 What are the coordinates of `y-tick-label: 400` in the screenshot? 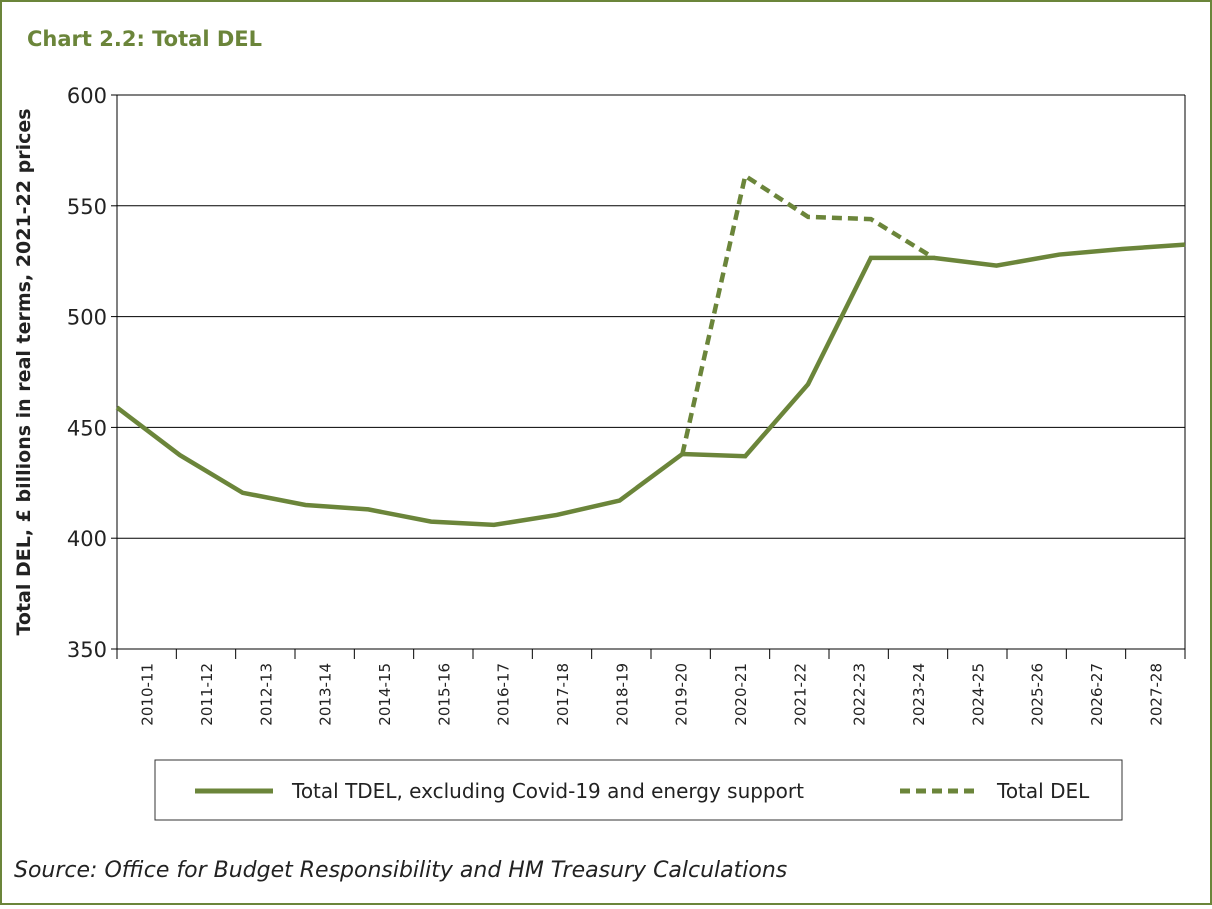 It's located at (87, 539).